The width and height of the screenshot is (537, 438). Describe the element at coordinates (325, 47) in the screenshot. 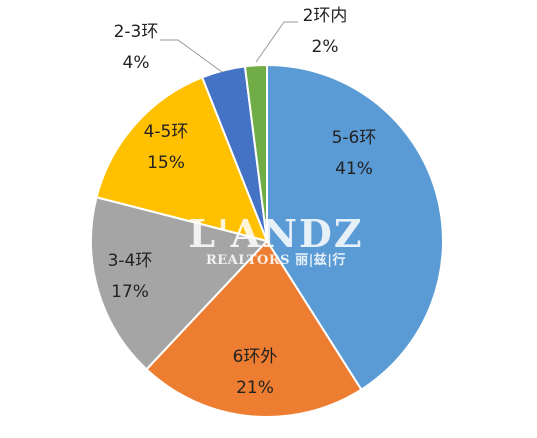

I see `slice-value-label: 2%` at that location.